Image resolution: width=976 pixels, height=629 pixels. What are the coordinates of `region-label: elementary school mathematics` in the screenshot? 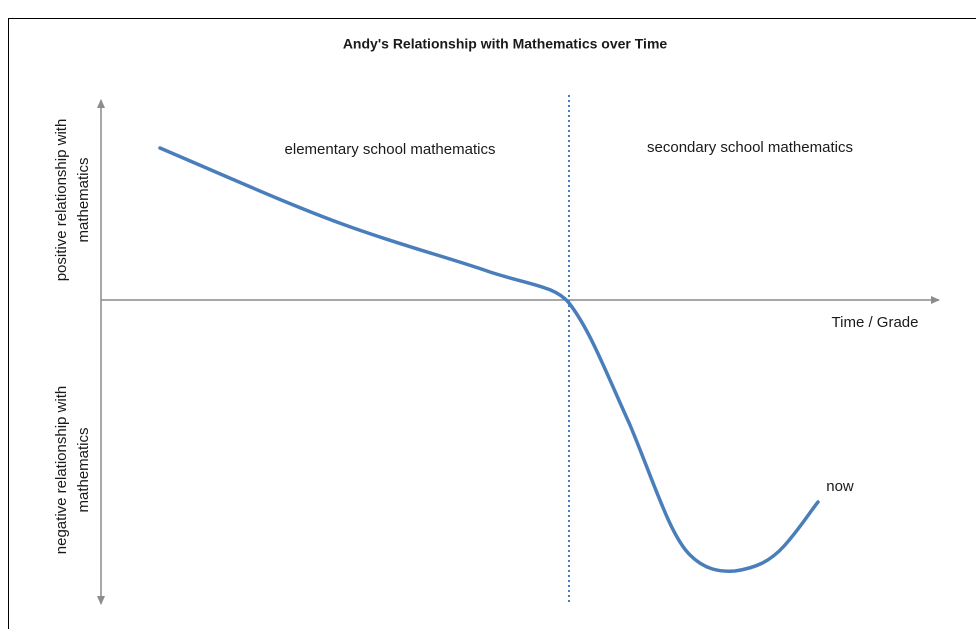 It's located at (390, 149).